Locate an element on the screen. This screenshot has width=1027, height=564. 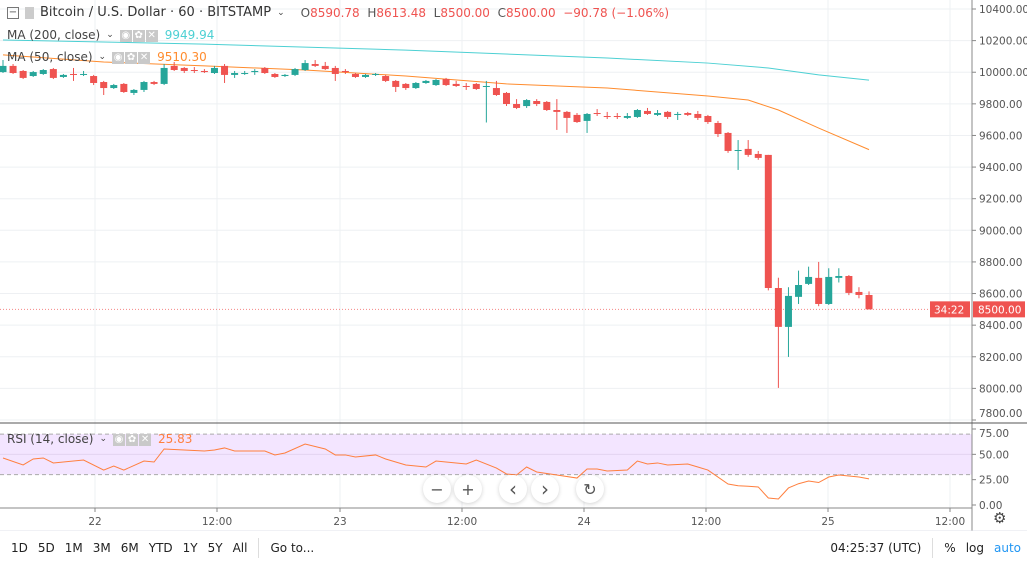
ma200-label: MA (200, close) is located at coordinates (54, 34).